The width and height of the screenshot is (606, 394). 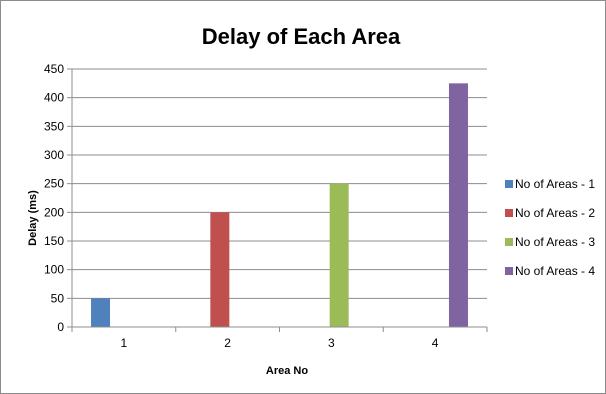 What do you see at coordinates (227, 343) in the screenshot?
I see `x-tick-label: 2` at bounding box center [227, 343].